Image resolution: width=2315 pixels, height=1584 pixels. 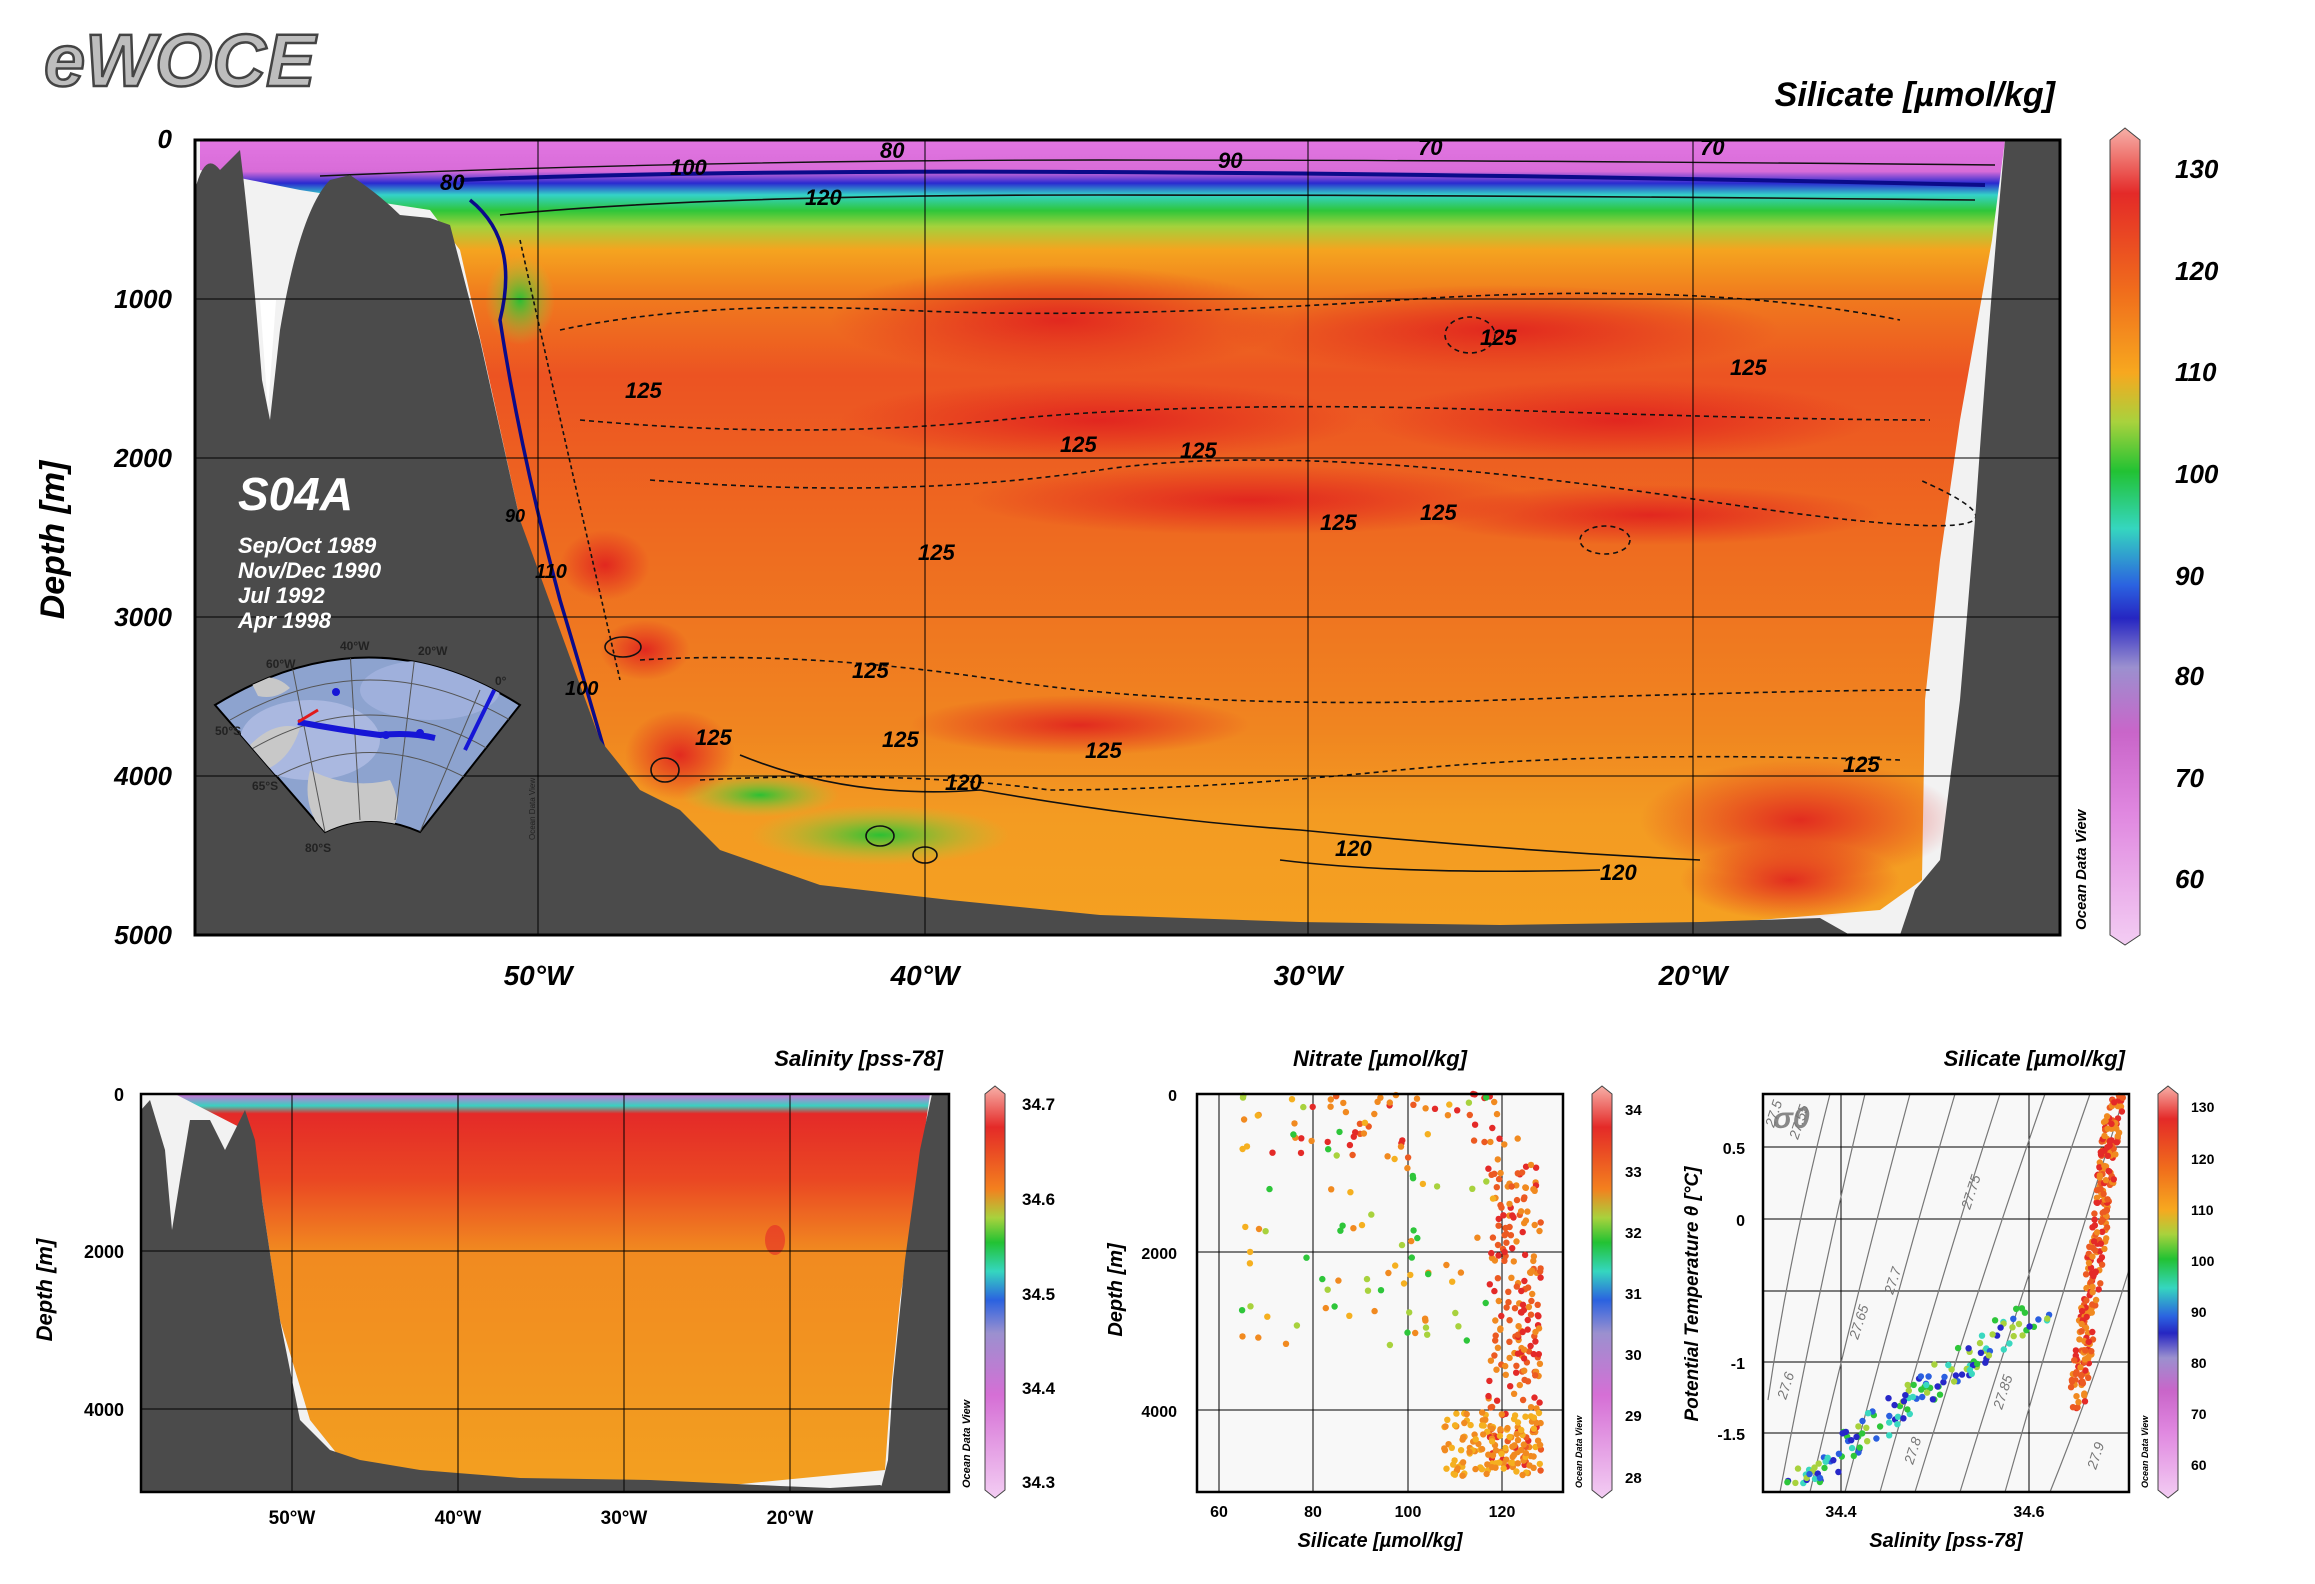 I want to click on cruise-date: Sep/Oct 1989, so click(x=307, y=545).